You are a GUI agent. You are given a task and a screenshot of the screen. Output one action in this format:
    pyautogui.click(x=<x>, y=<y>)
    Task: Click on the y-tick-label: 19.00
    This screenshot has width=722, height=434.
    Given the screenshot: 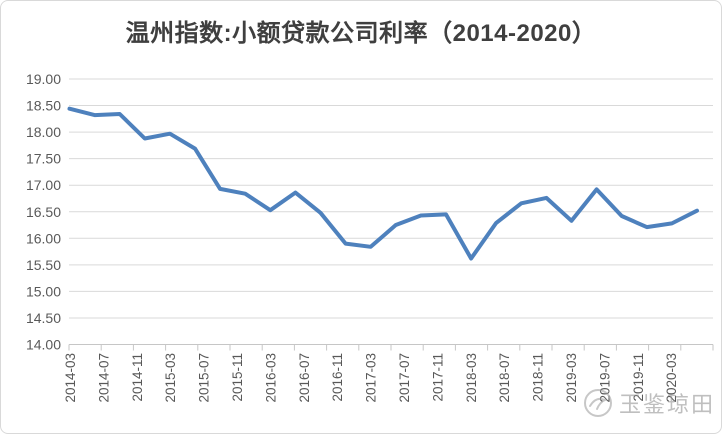 What is the action you would take?
    pyautogui.click(x=43, y=79)
    